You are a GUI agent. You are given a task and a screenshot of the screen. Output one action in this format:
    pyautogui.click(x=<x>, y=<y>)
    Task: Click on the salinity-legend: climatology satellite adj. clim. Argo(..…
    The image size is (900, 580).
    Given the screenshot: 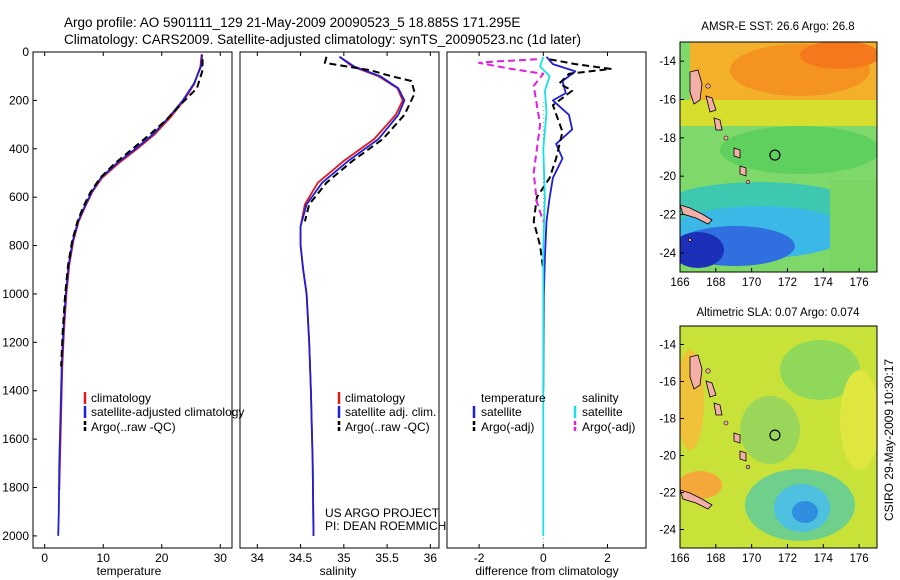 What is the action you would take?
    pyautogui.click(x=386, y=412)
    